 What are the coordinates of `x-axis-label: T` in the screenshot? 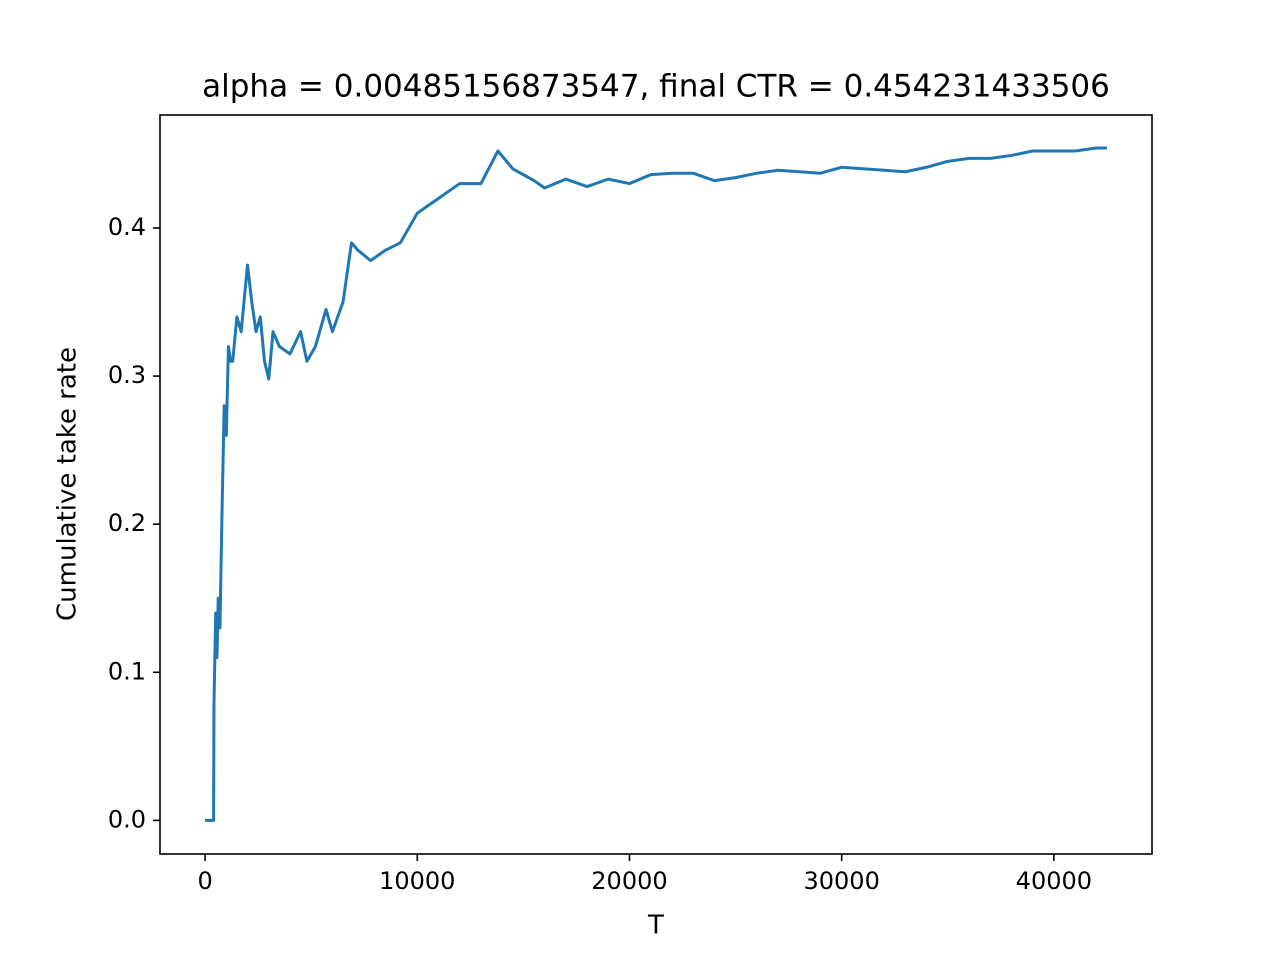 It's located at (655, 926).